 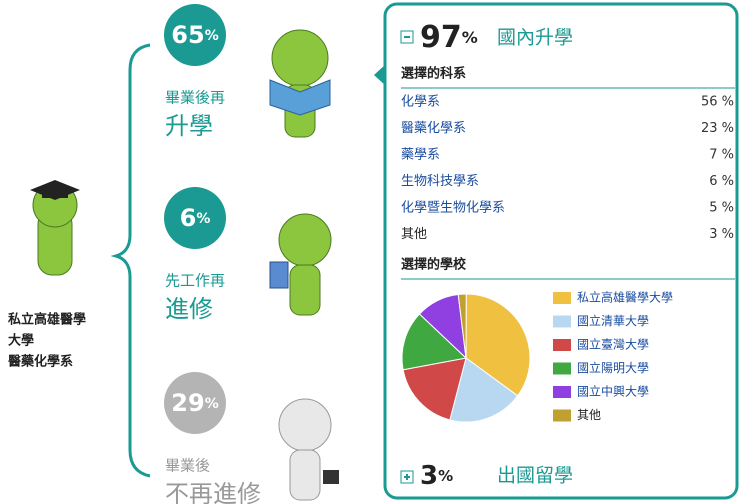 I want to click on path-percent: 6%, so click(x=195, y=218).